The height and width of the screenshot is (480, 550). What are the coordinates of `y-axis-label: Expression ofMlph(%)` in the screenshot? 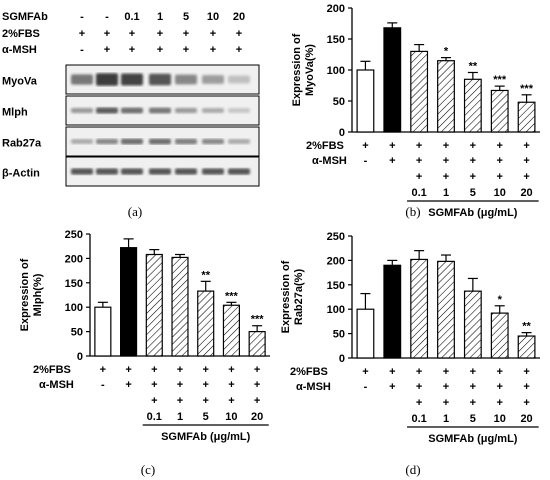 It's located at (31, 294).